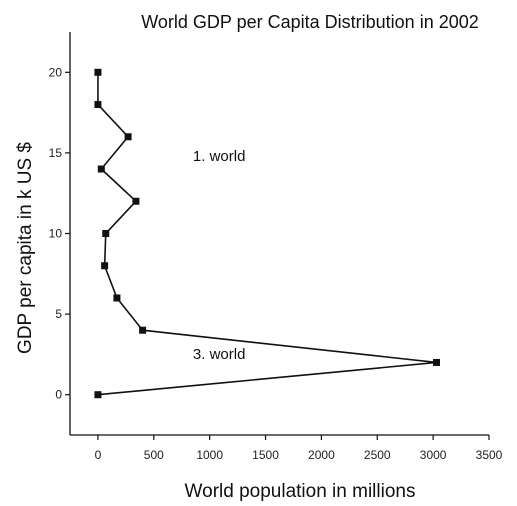  I want to click on x-tick-label: 2000, so click(321, 455).